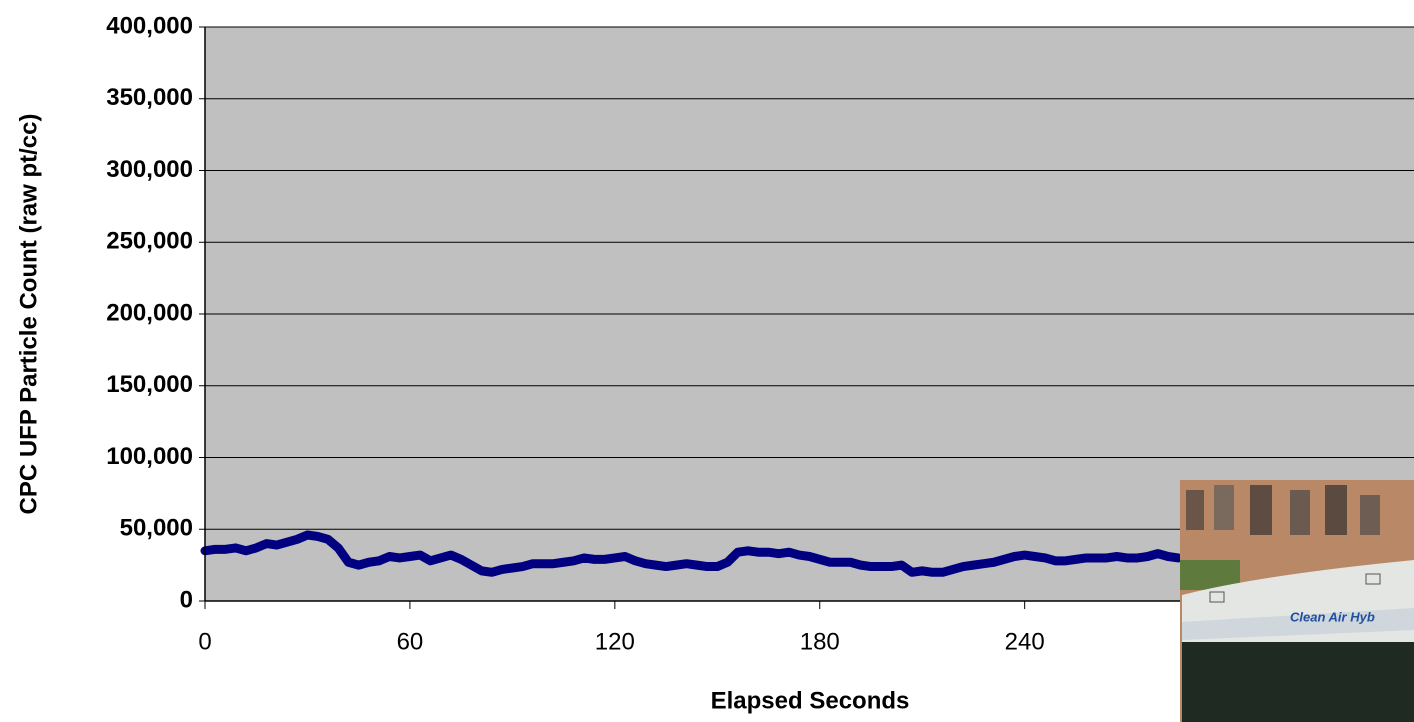 This screenshot has height=722, width=1414. What do you see at coordinates (410, 641) in the screenshot?
I see `x-tick-label: 60` at bounding box center [410, 641].